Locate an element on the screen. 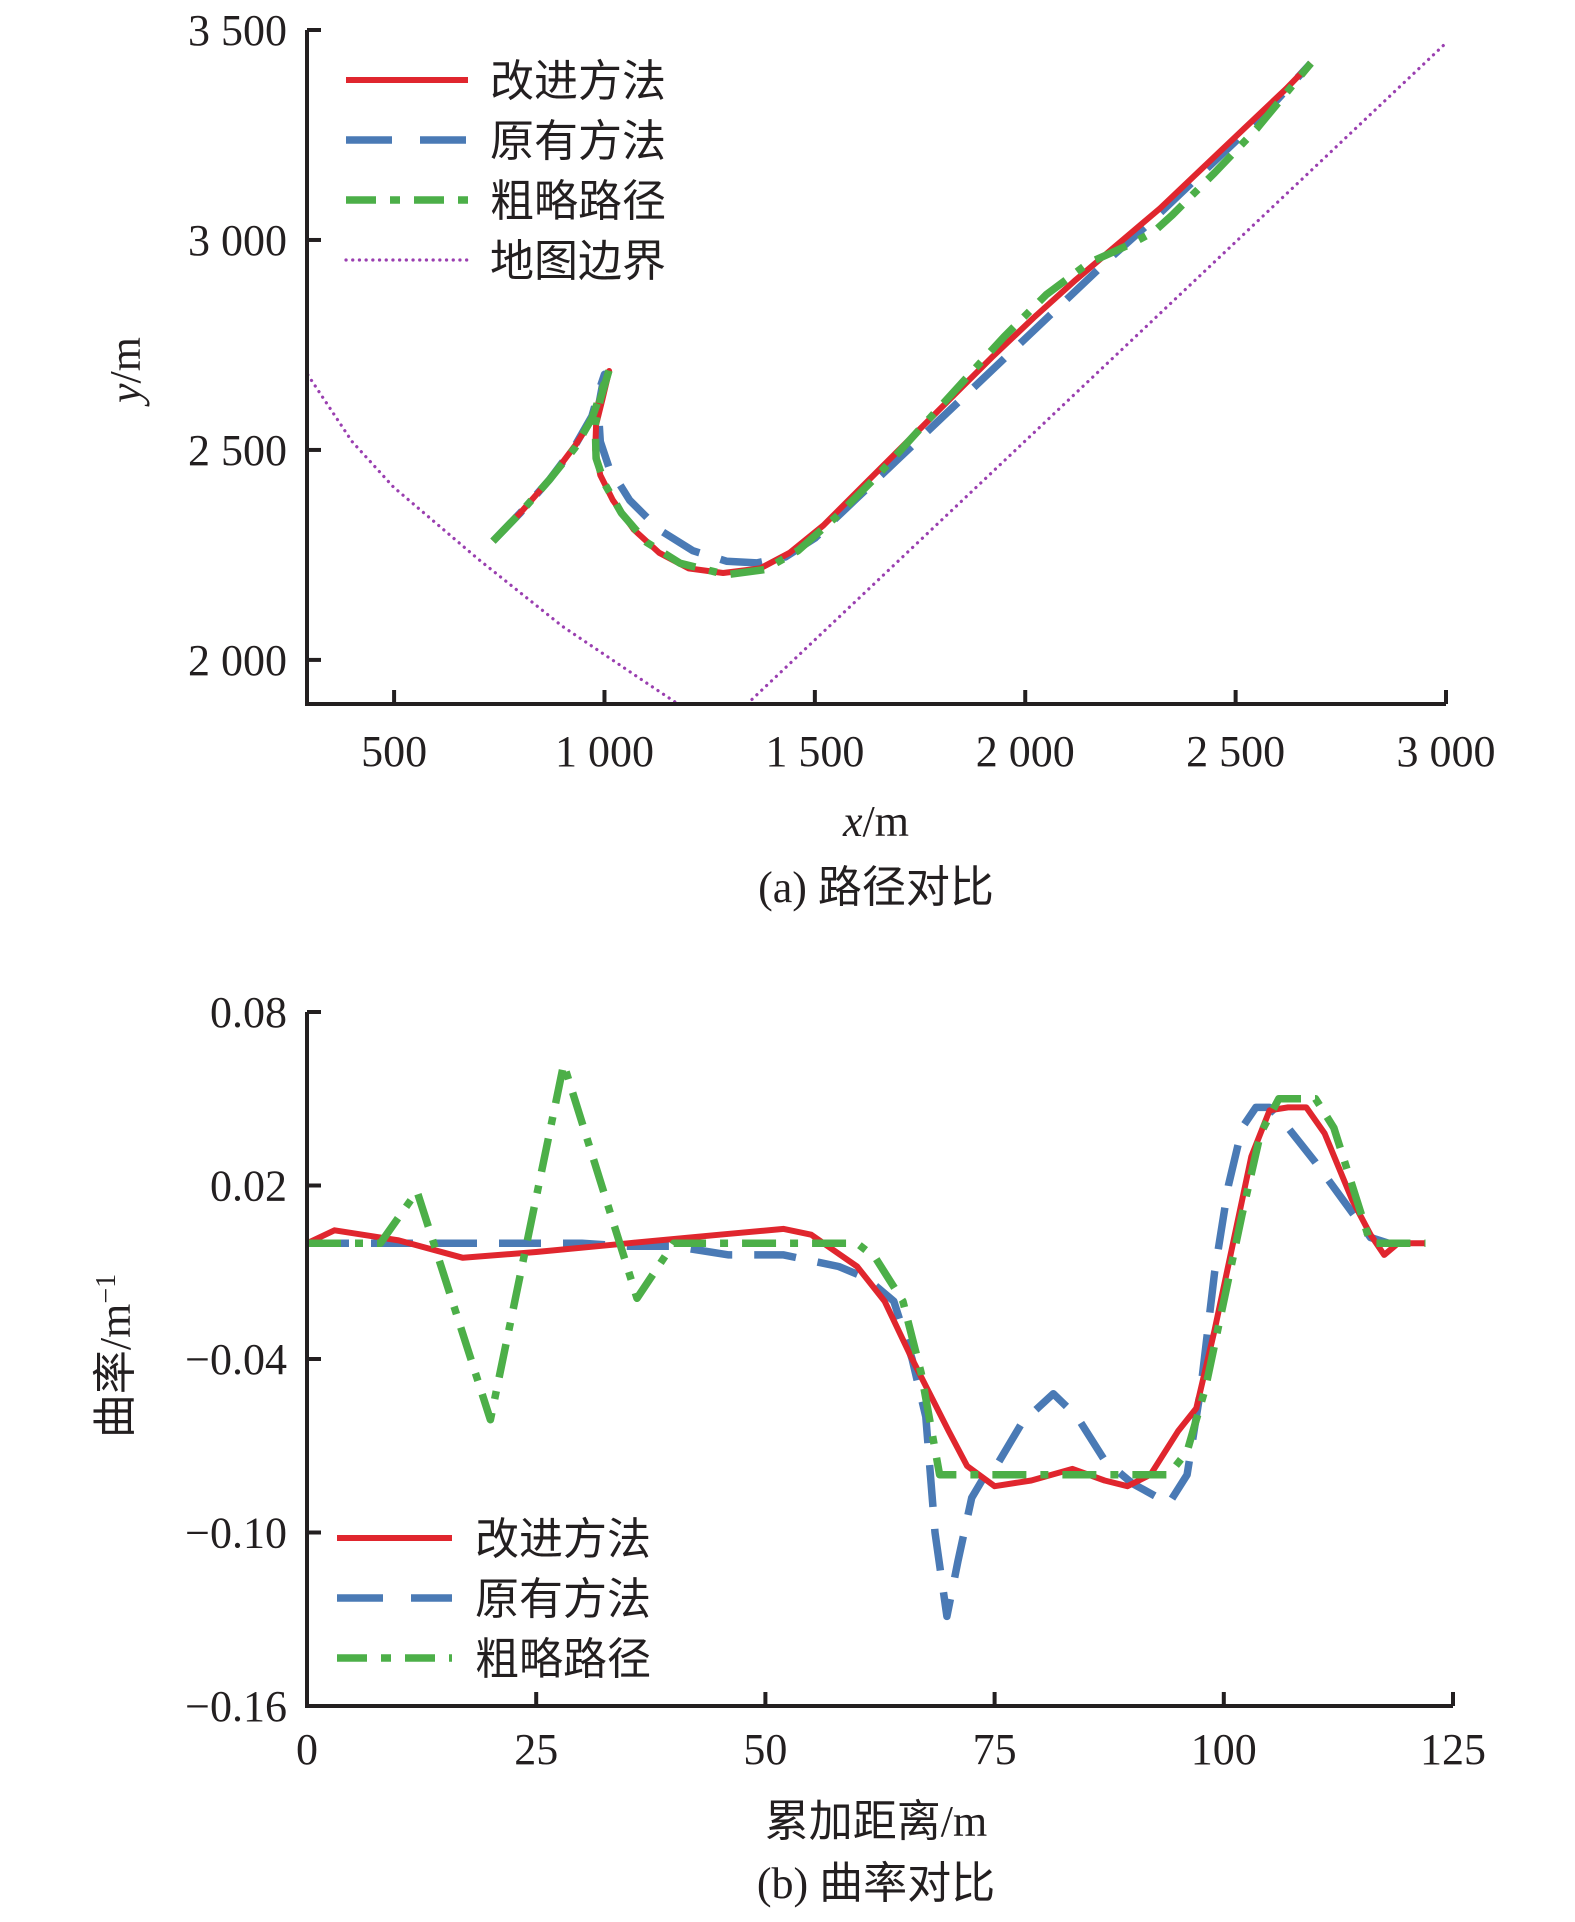  x-tick-label-a: 2 000 is located at coordinates (1025, 751).